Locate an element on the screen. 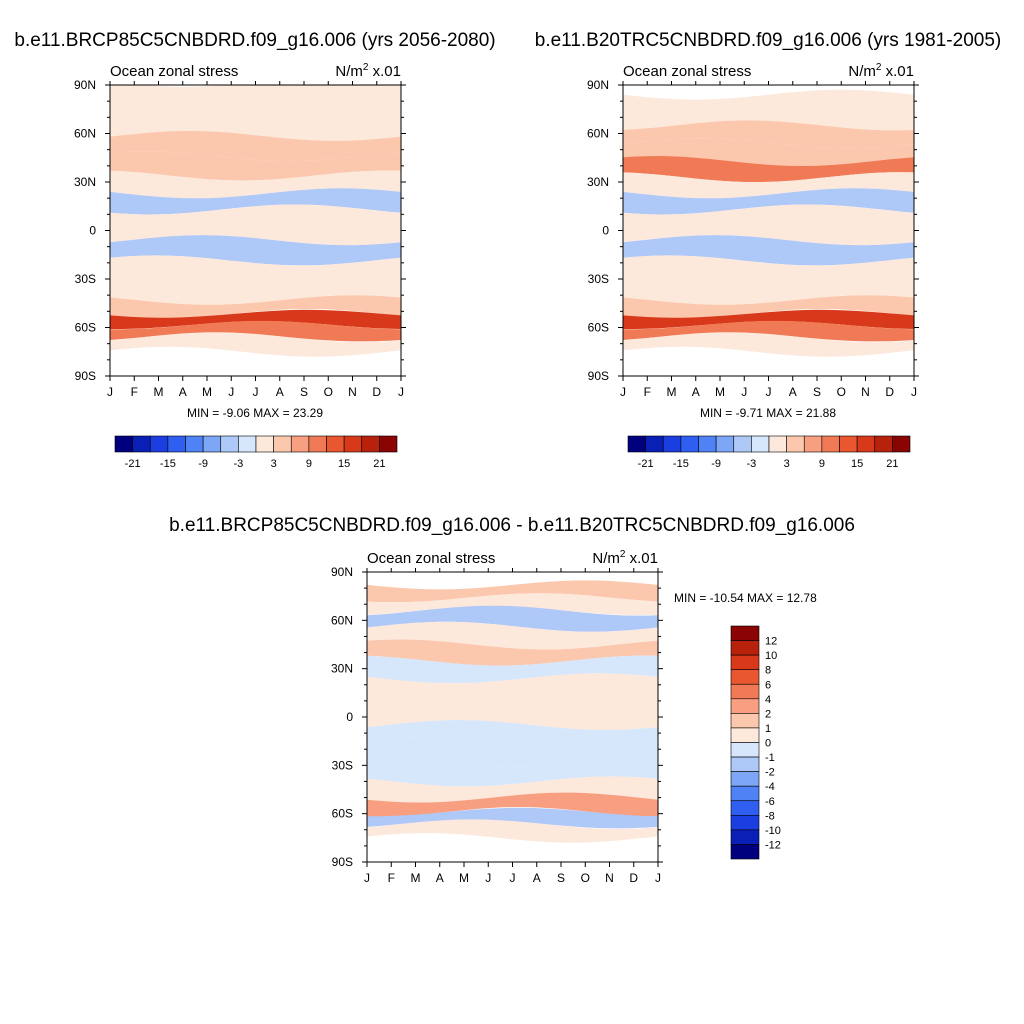 Image resolution: width=1024 pixels, height=1024 pixels. y-tick-label: 60S is located at coordinates (598, 328).